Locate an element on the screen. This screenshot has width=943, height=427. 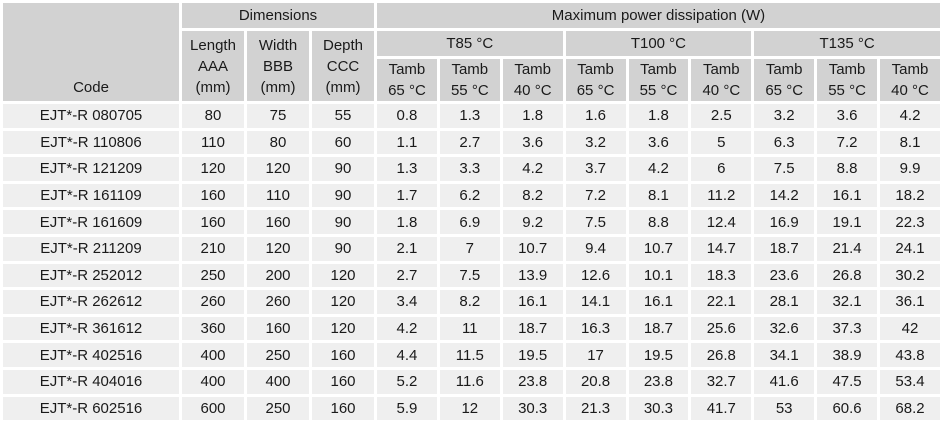
row-code: EJT*-R 080705 is located at coordinates (91, 116).